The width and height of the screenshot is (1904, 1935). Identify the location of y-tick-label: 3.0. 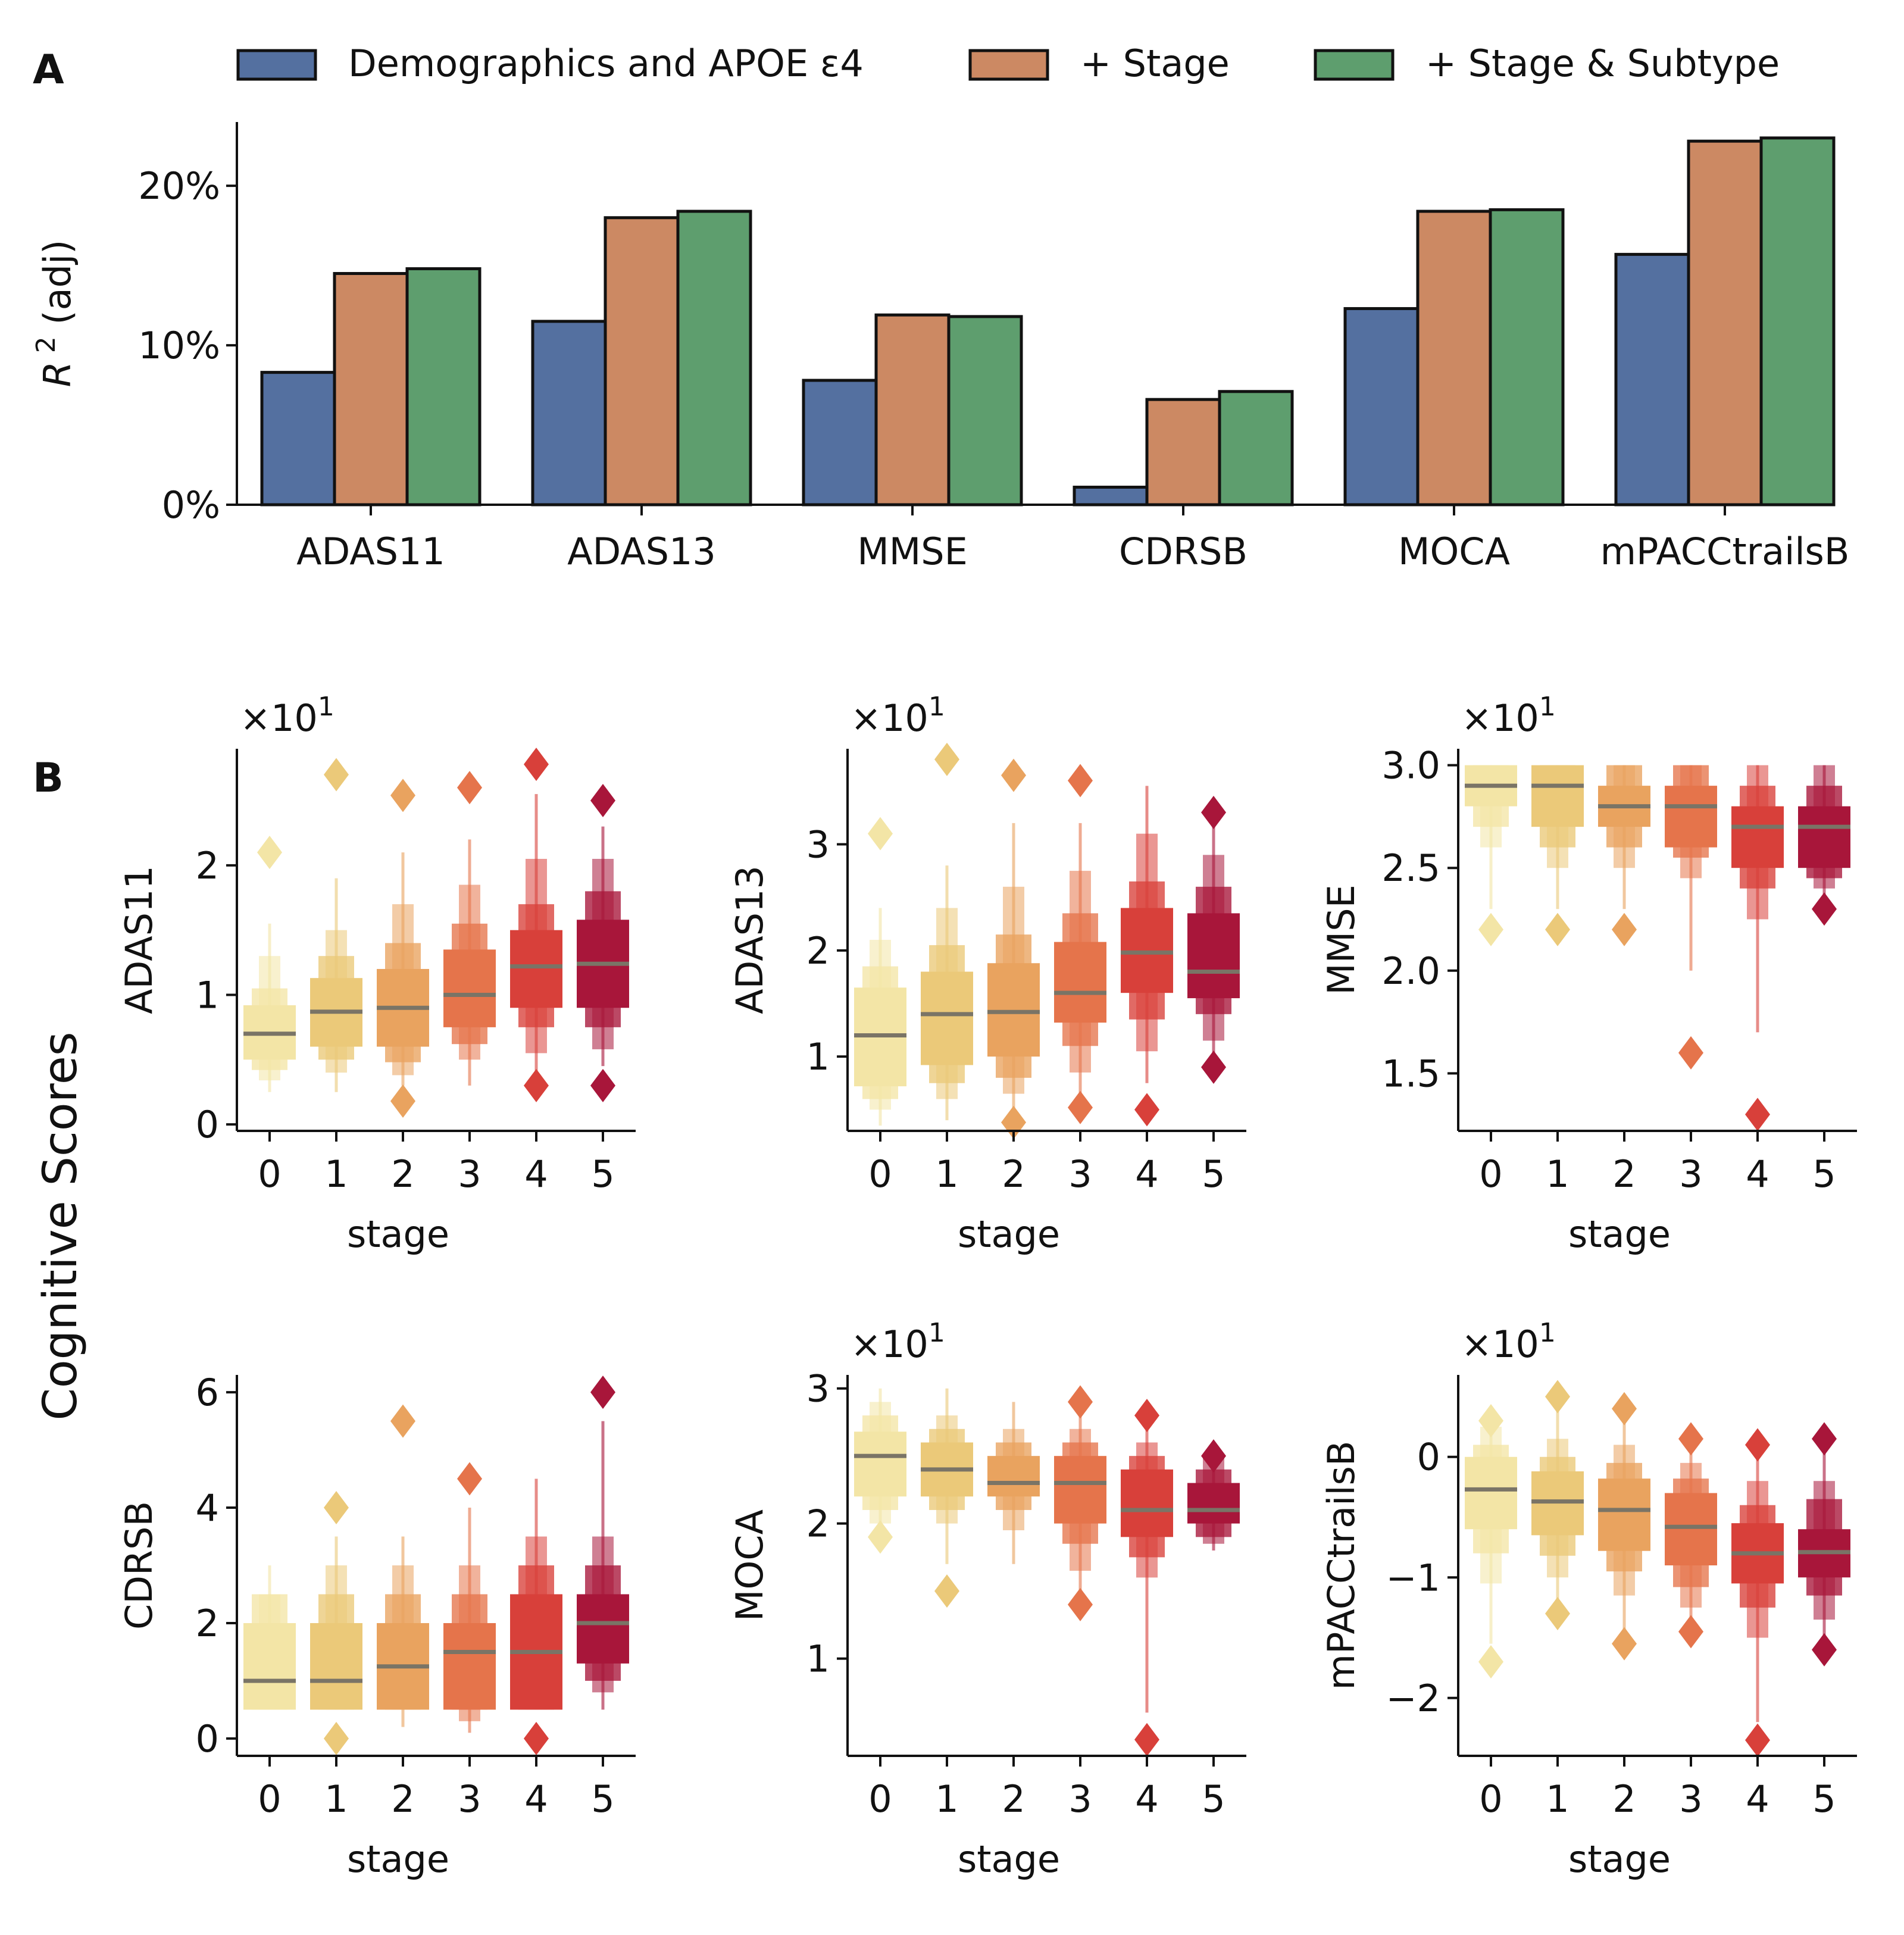
(1410, 765).